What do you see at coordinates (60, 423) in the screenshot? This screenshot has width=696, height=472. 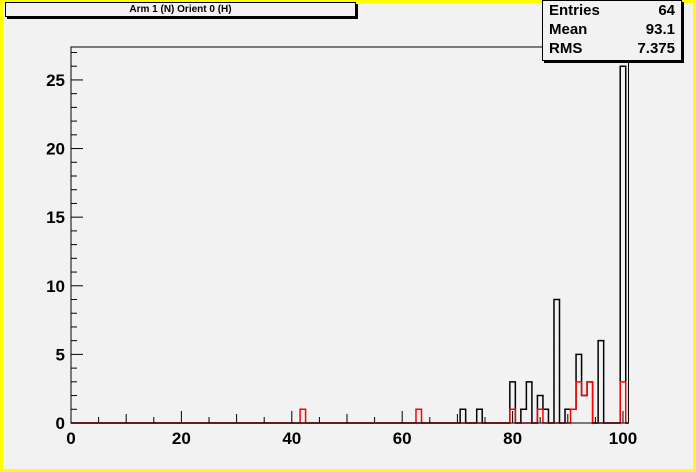 I see `y-tick-label: 0` at bounding box center [60, 423].